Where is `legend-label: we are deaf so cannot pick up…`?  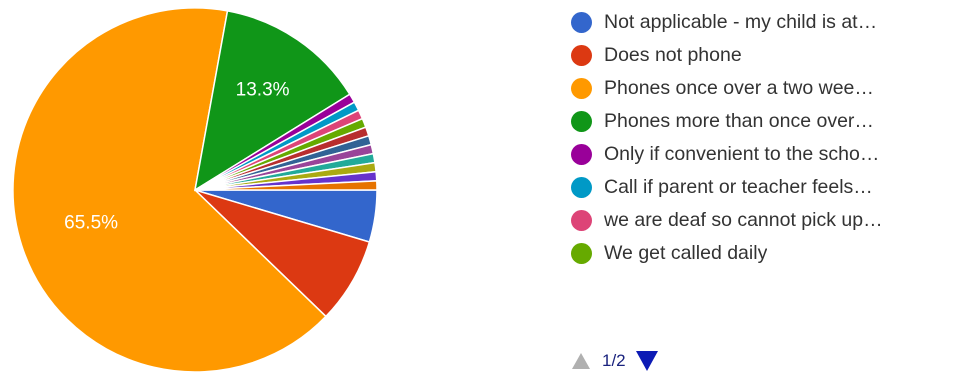
legend-label: we are deaf so cannot pick up… is located at coordinates (743, 220).